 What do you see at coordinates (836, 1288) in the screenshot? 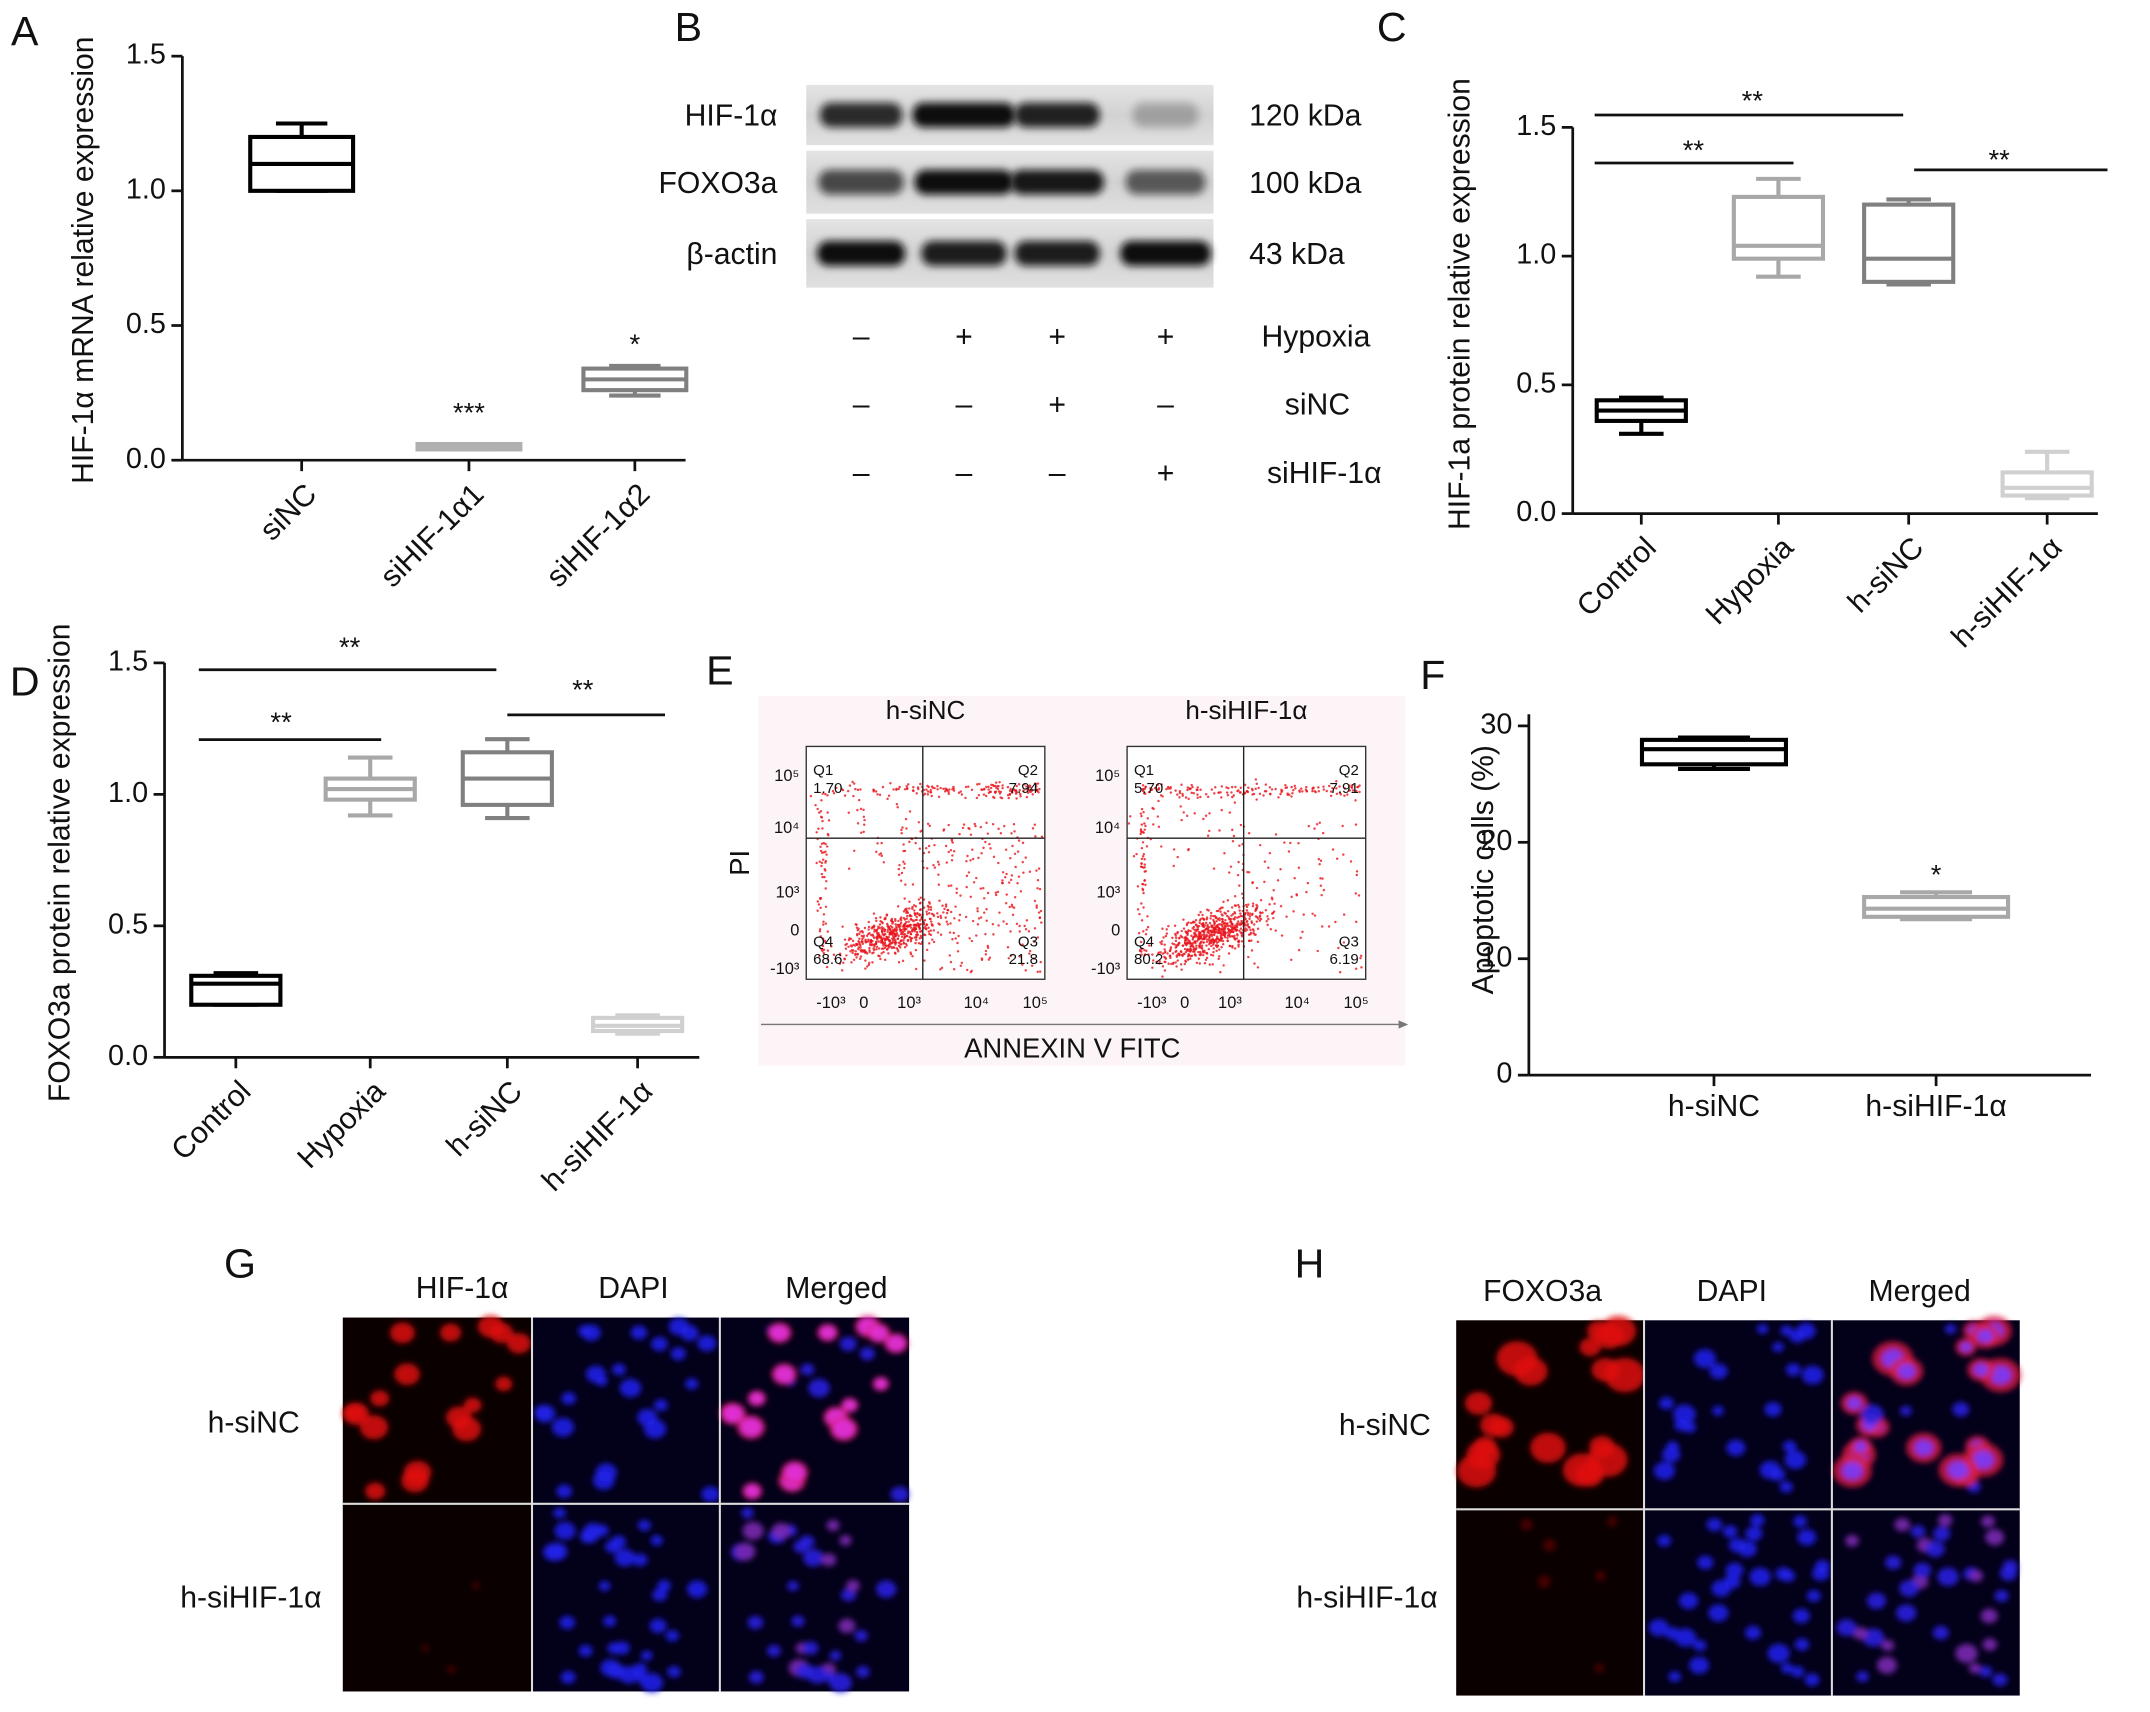
I see `column-header: Merged` at bounding box center [836, 1288].